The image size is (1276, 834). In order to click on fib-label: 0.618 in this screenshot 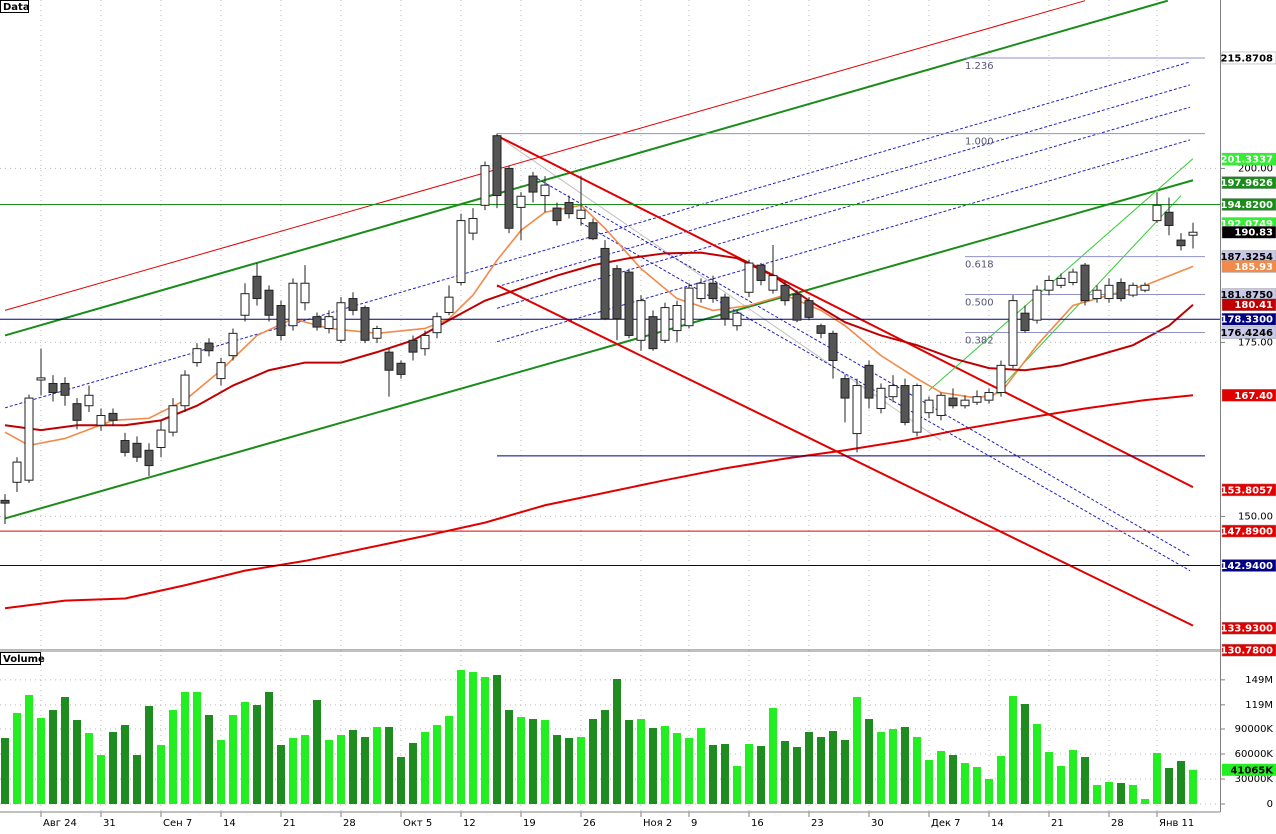, I will do `click(979, 265)`.